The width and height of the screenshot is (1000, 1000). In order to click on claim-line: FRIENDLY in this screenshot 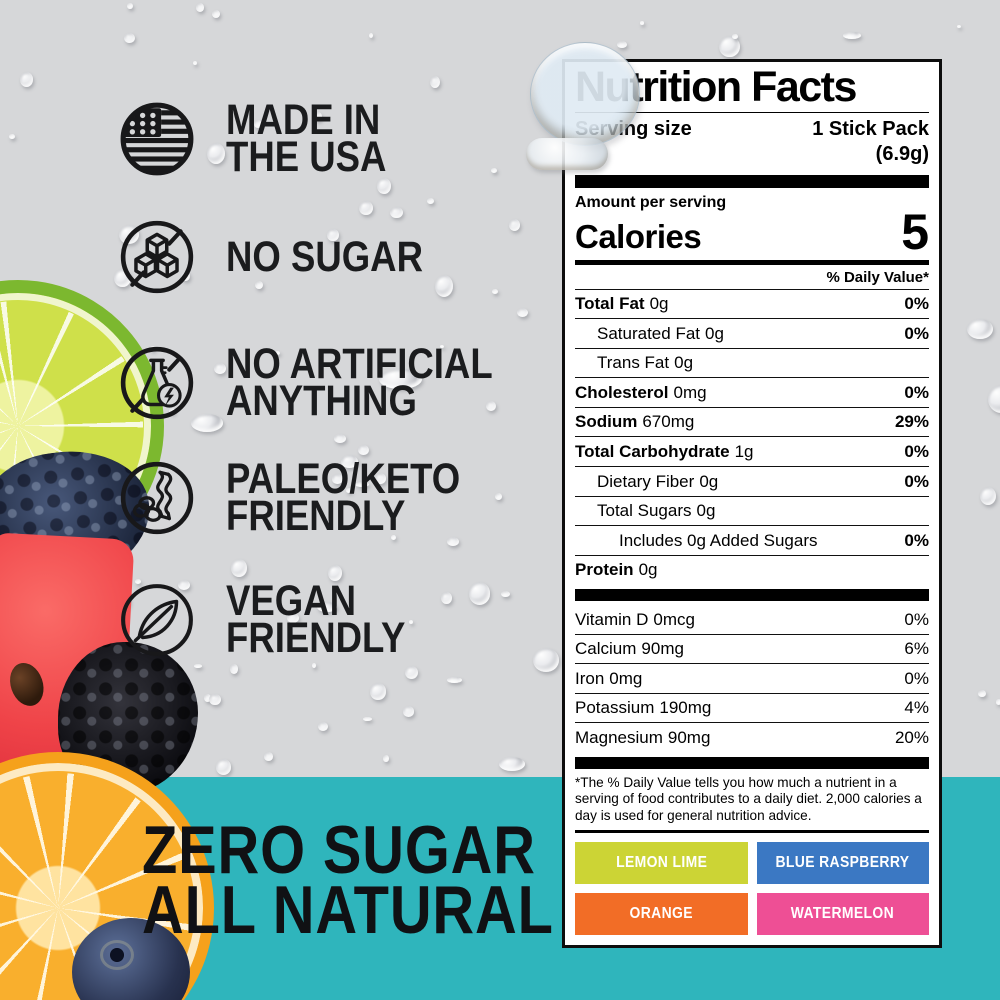, I will do `click(316, 638)`.